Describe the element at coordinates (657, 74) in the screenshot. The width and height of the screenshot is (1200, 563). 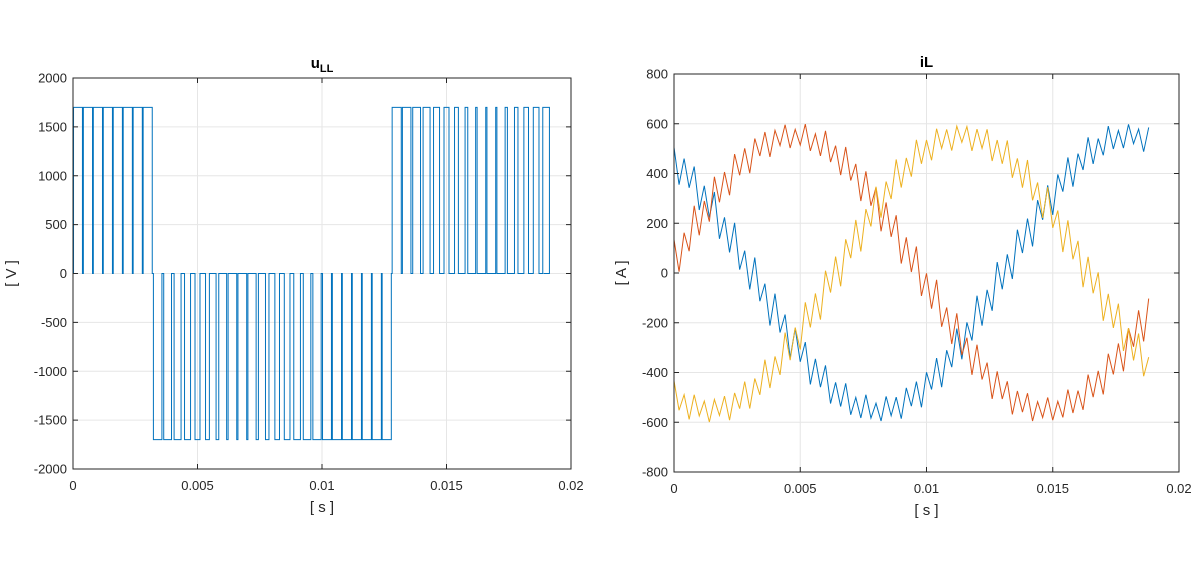
I see `y-tick-label: 800` at that location.